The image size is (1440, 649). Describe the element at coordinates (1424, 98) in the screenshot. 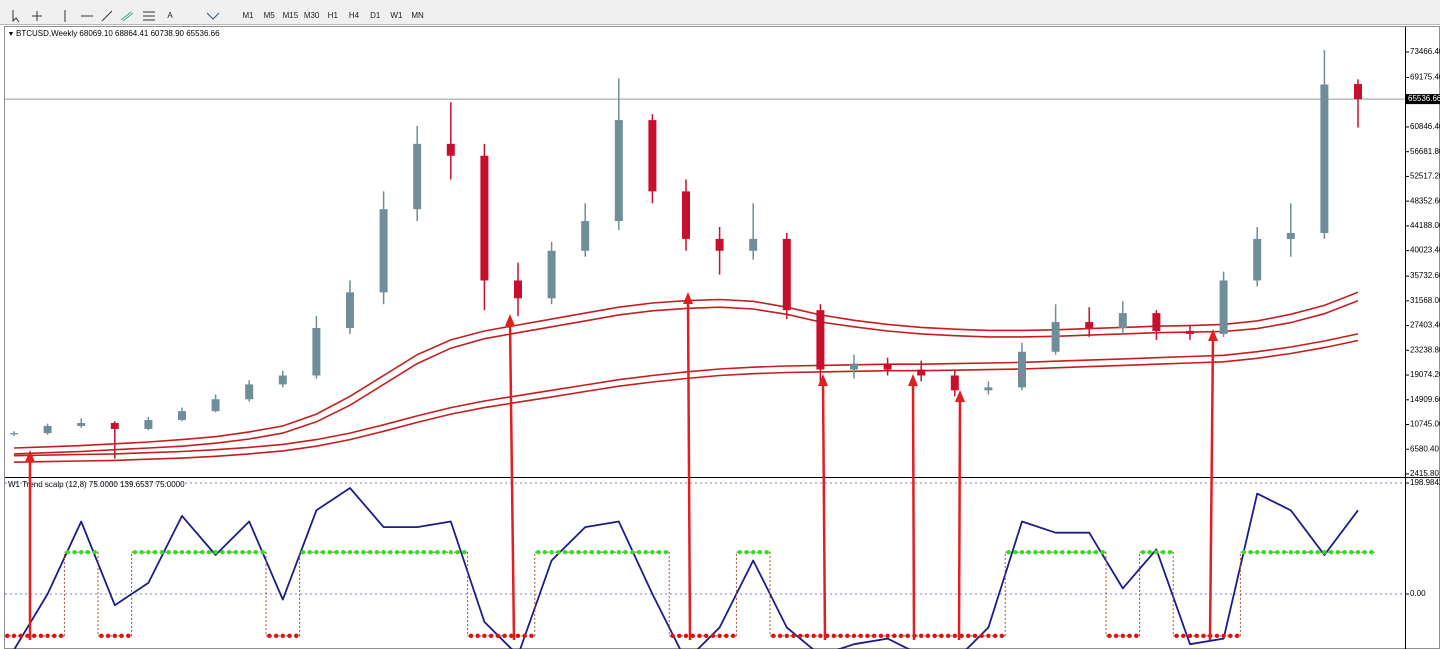

I see `price-label: 65536.66` at that location.